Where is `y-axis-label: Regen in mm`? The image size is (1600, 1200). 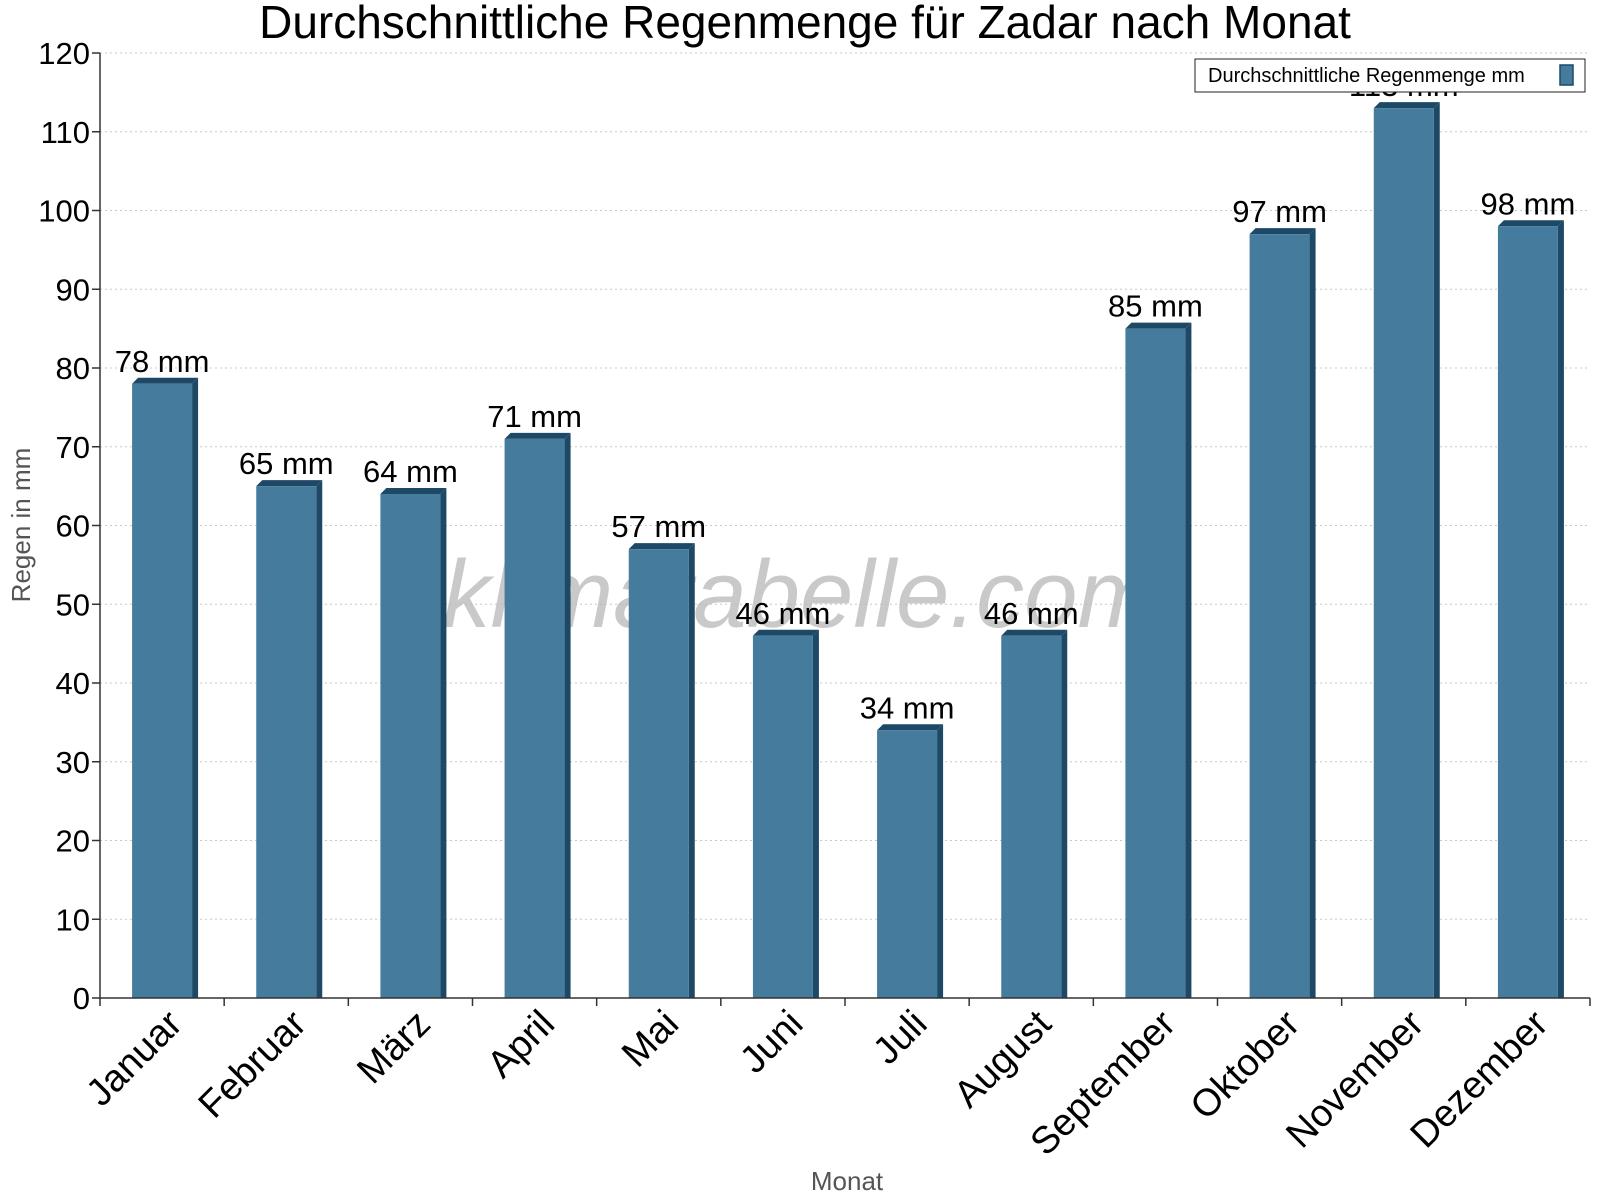
y-axis-label: Regen in mm is located at coordinates (21, 525).